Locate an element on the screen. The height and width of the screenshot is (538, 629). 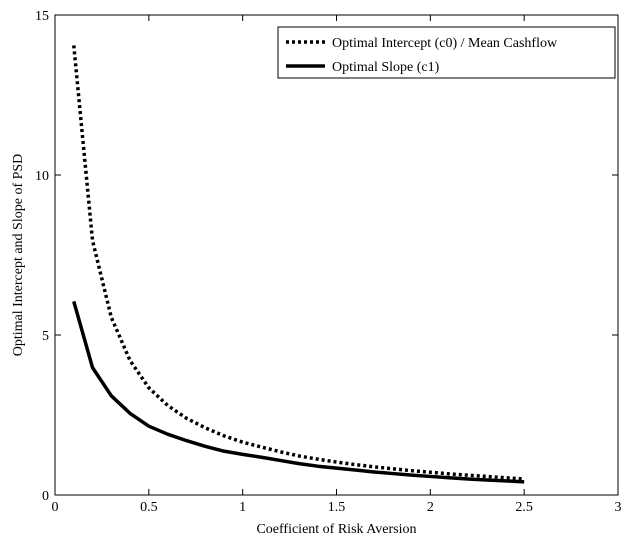
y-tick-label: 10 is located at coordinates (42, 176).